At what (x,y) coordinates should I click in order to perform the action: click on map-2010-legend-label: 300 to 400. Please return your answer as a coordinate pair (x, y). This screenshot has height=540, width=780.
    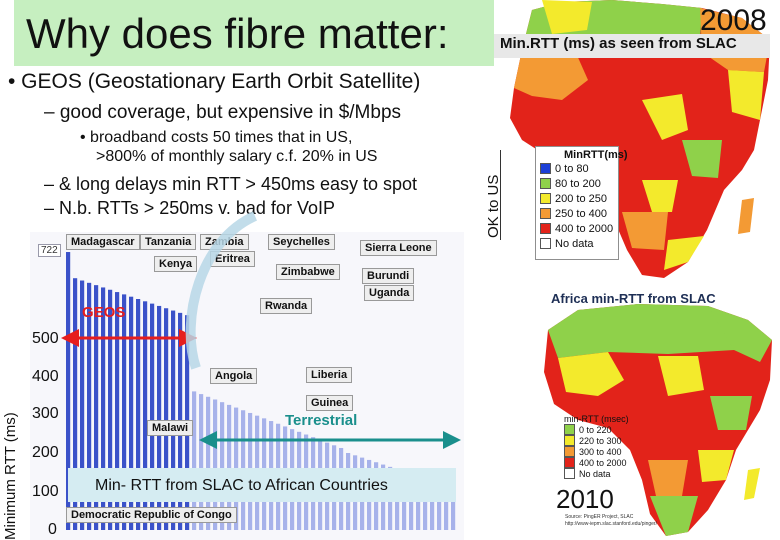
    Looking at the image, I should click on (600, 451).